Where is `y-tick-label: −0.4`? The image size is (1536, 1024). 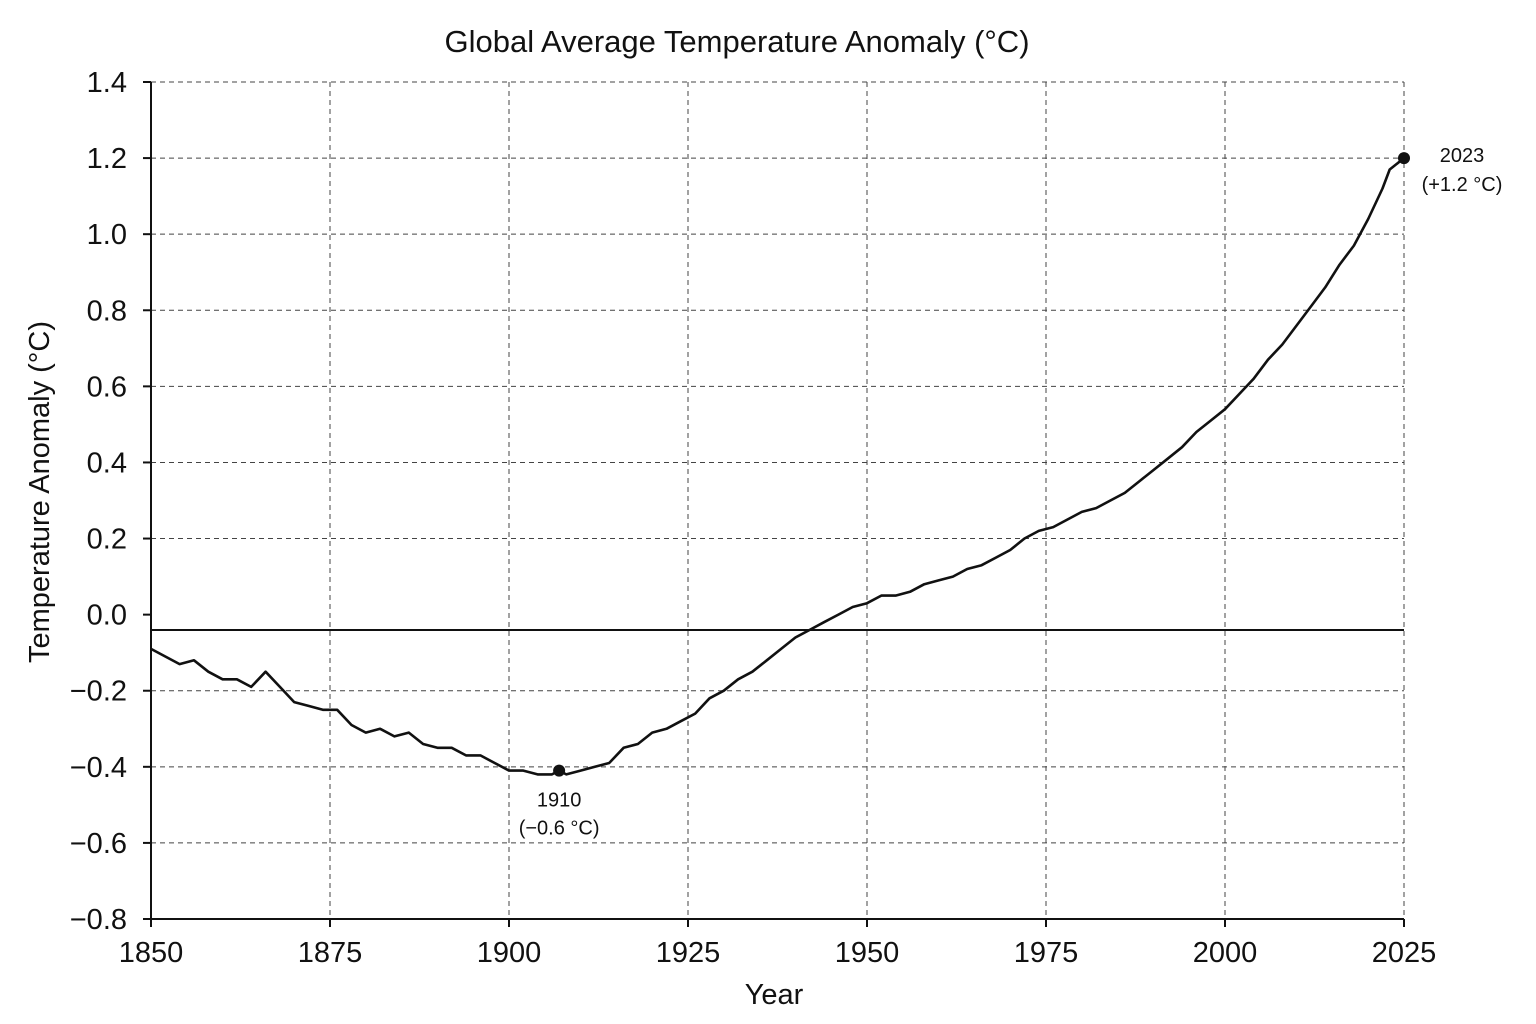 y-tick-label: −0.4 is located at coordinates (98, 768).